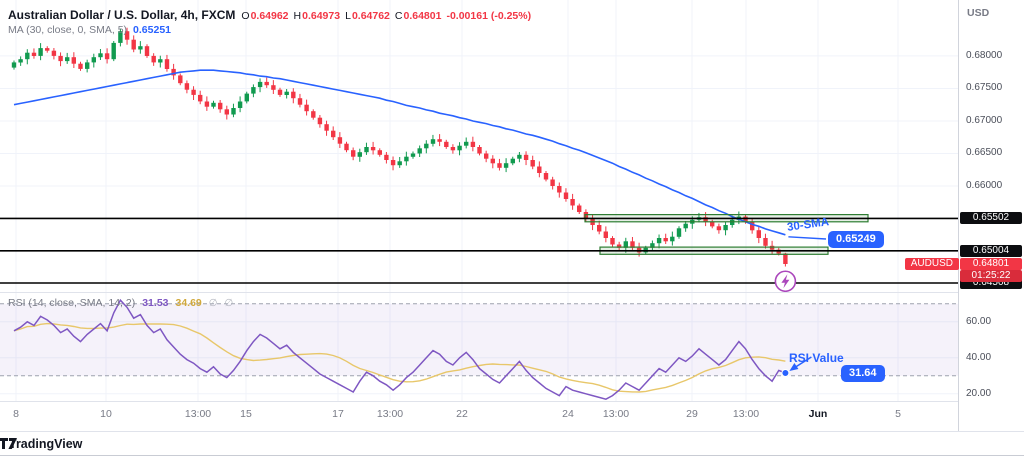 The image size is (1024, 457). Describe the element at coordinates (816, 358) in the screenshot. I see `rsi-annotation-label: RSI Value` at that location.